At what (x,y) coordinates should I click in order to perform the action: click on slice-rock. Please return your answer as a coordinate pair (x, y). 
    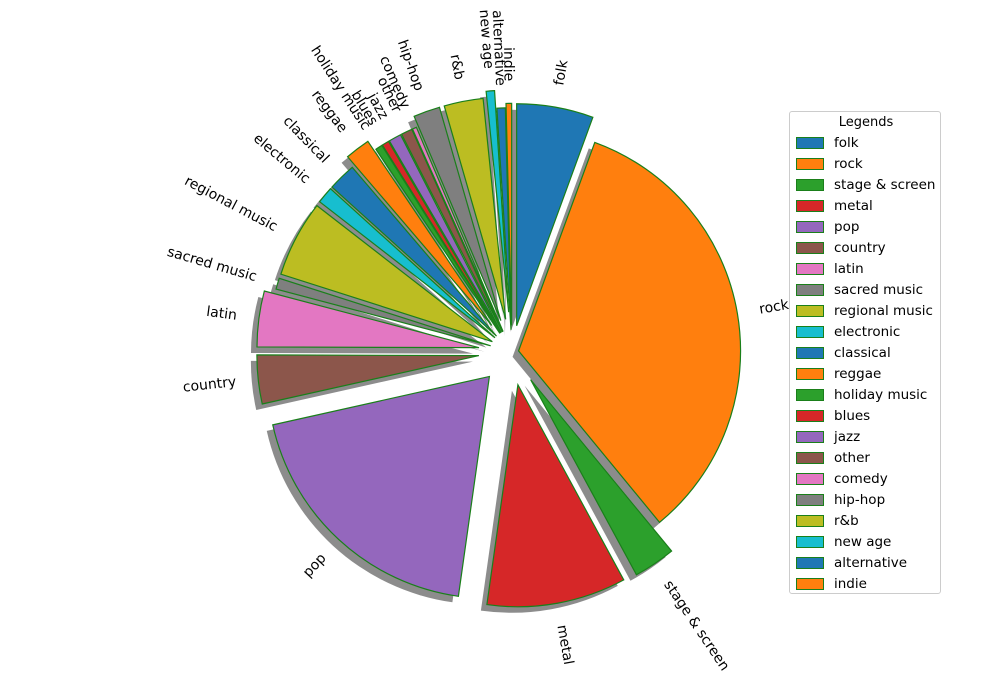
    Looking at the image, I should click on (629, 332).